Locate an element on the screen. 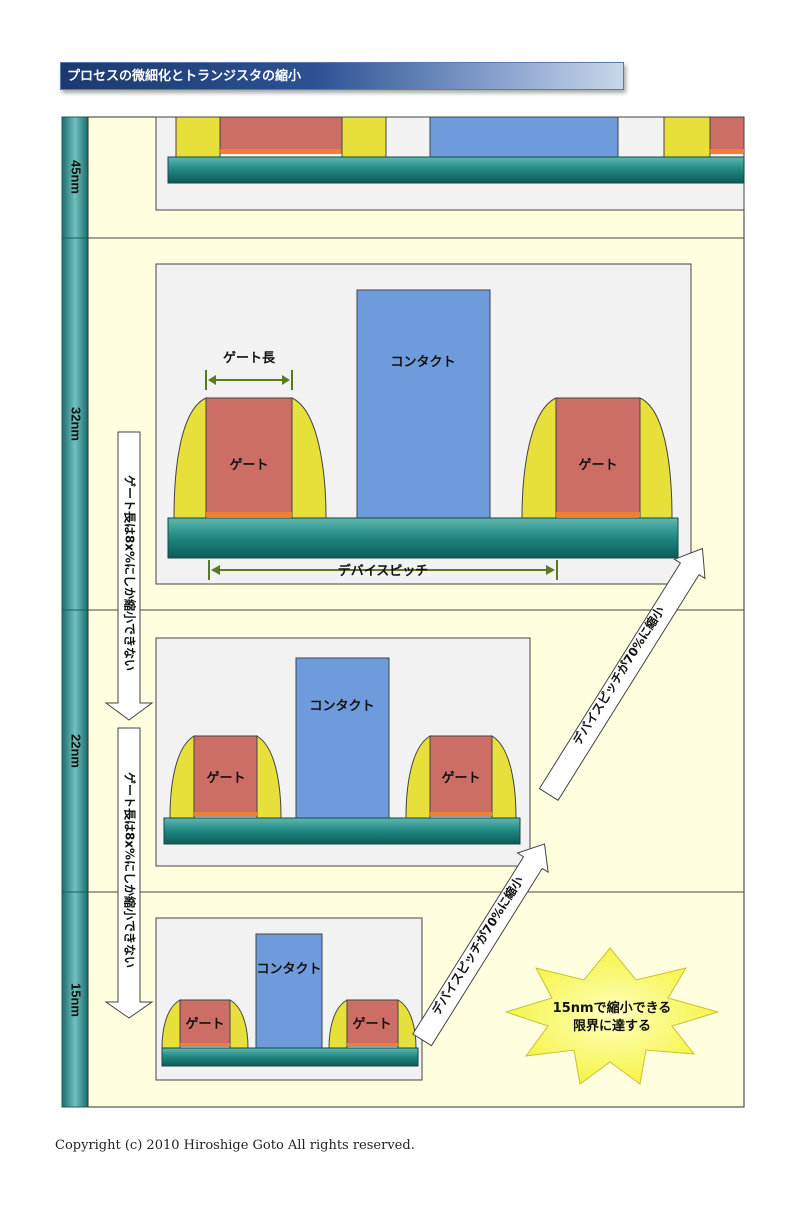  limit-starburst is located at coordinates (612, 1016).